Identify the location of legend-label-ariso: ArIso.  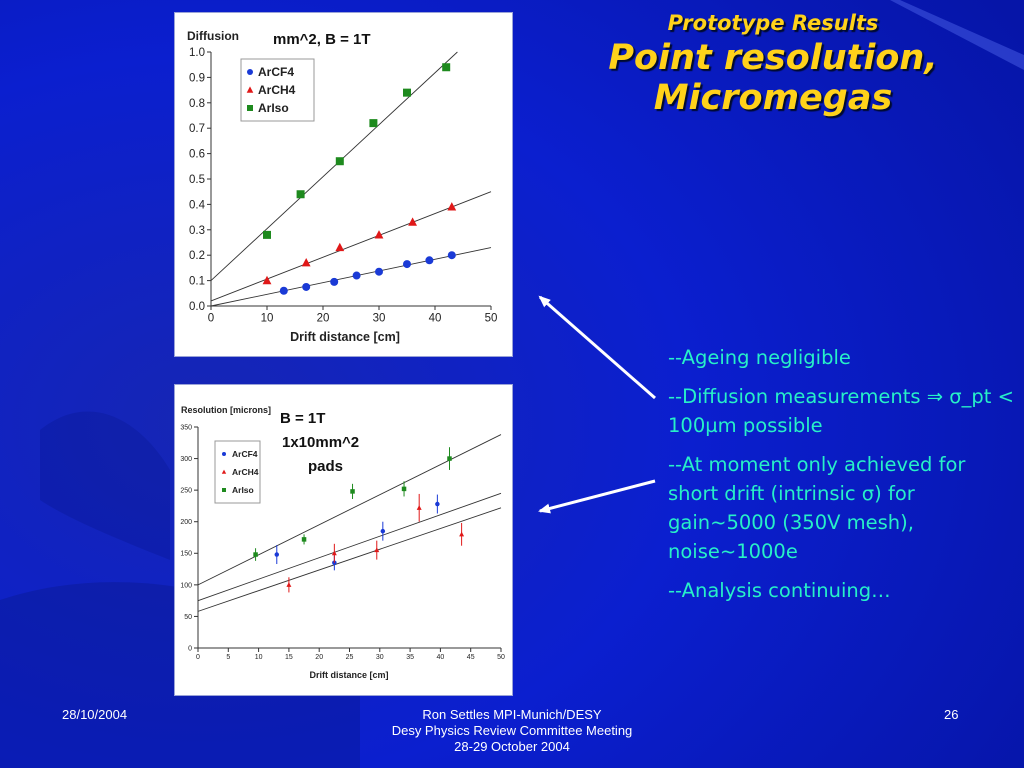
(243, 490).